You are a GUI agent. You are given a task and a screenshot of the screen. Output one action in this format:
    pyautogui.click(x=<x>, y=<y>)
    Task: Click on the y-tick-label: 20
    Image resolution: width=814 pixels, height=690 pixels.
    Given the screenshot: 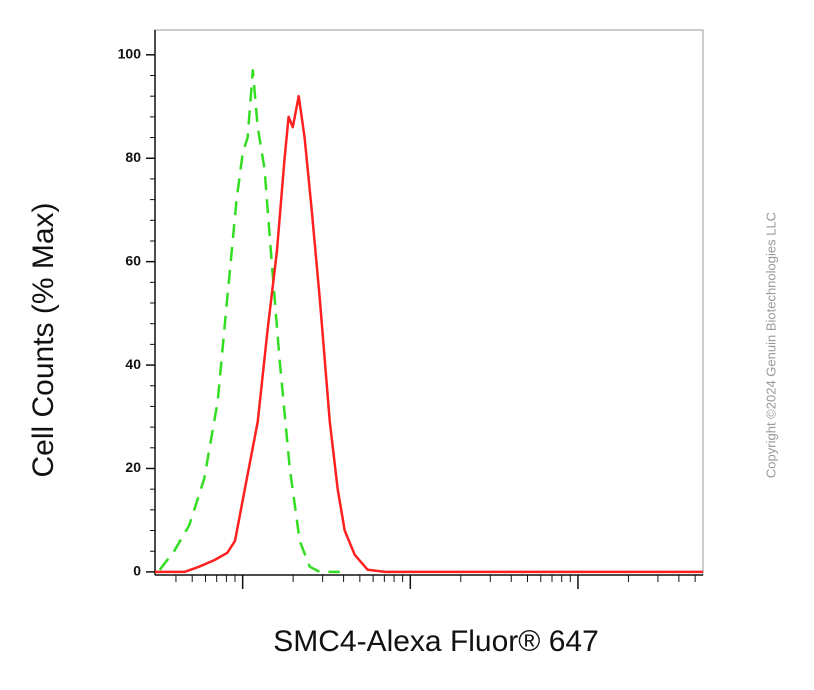 What is the action you would take?
    pyautogui.click(x=133, y=467)
    